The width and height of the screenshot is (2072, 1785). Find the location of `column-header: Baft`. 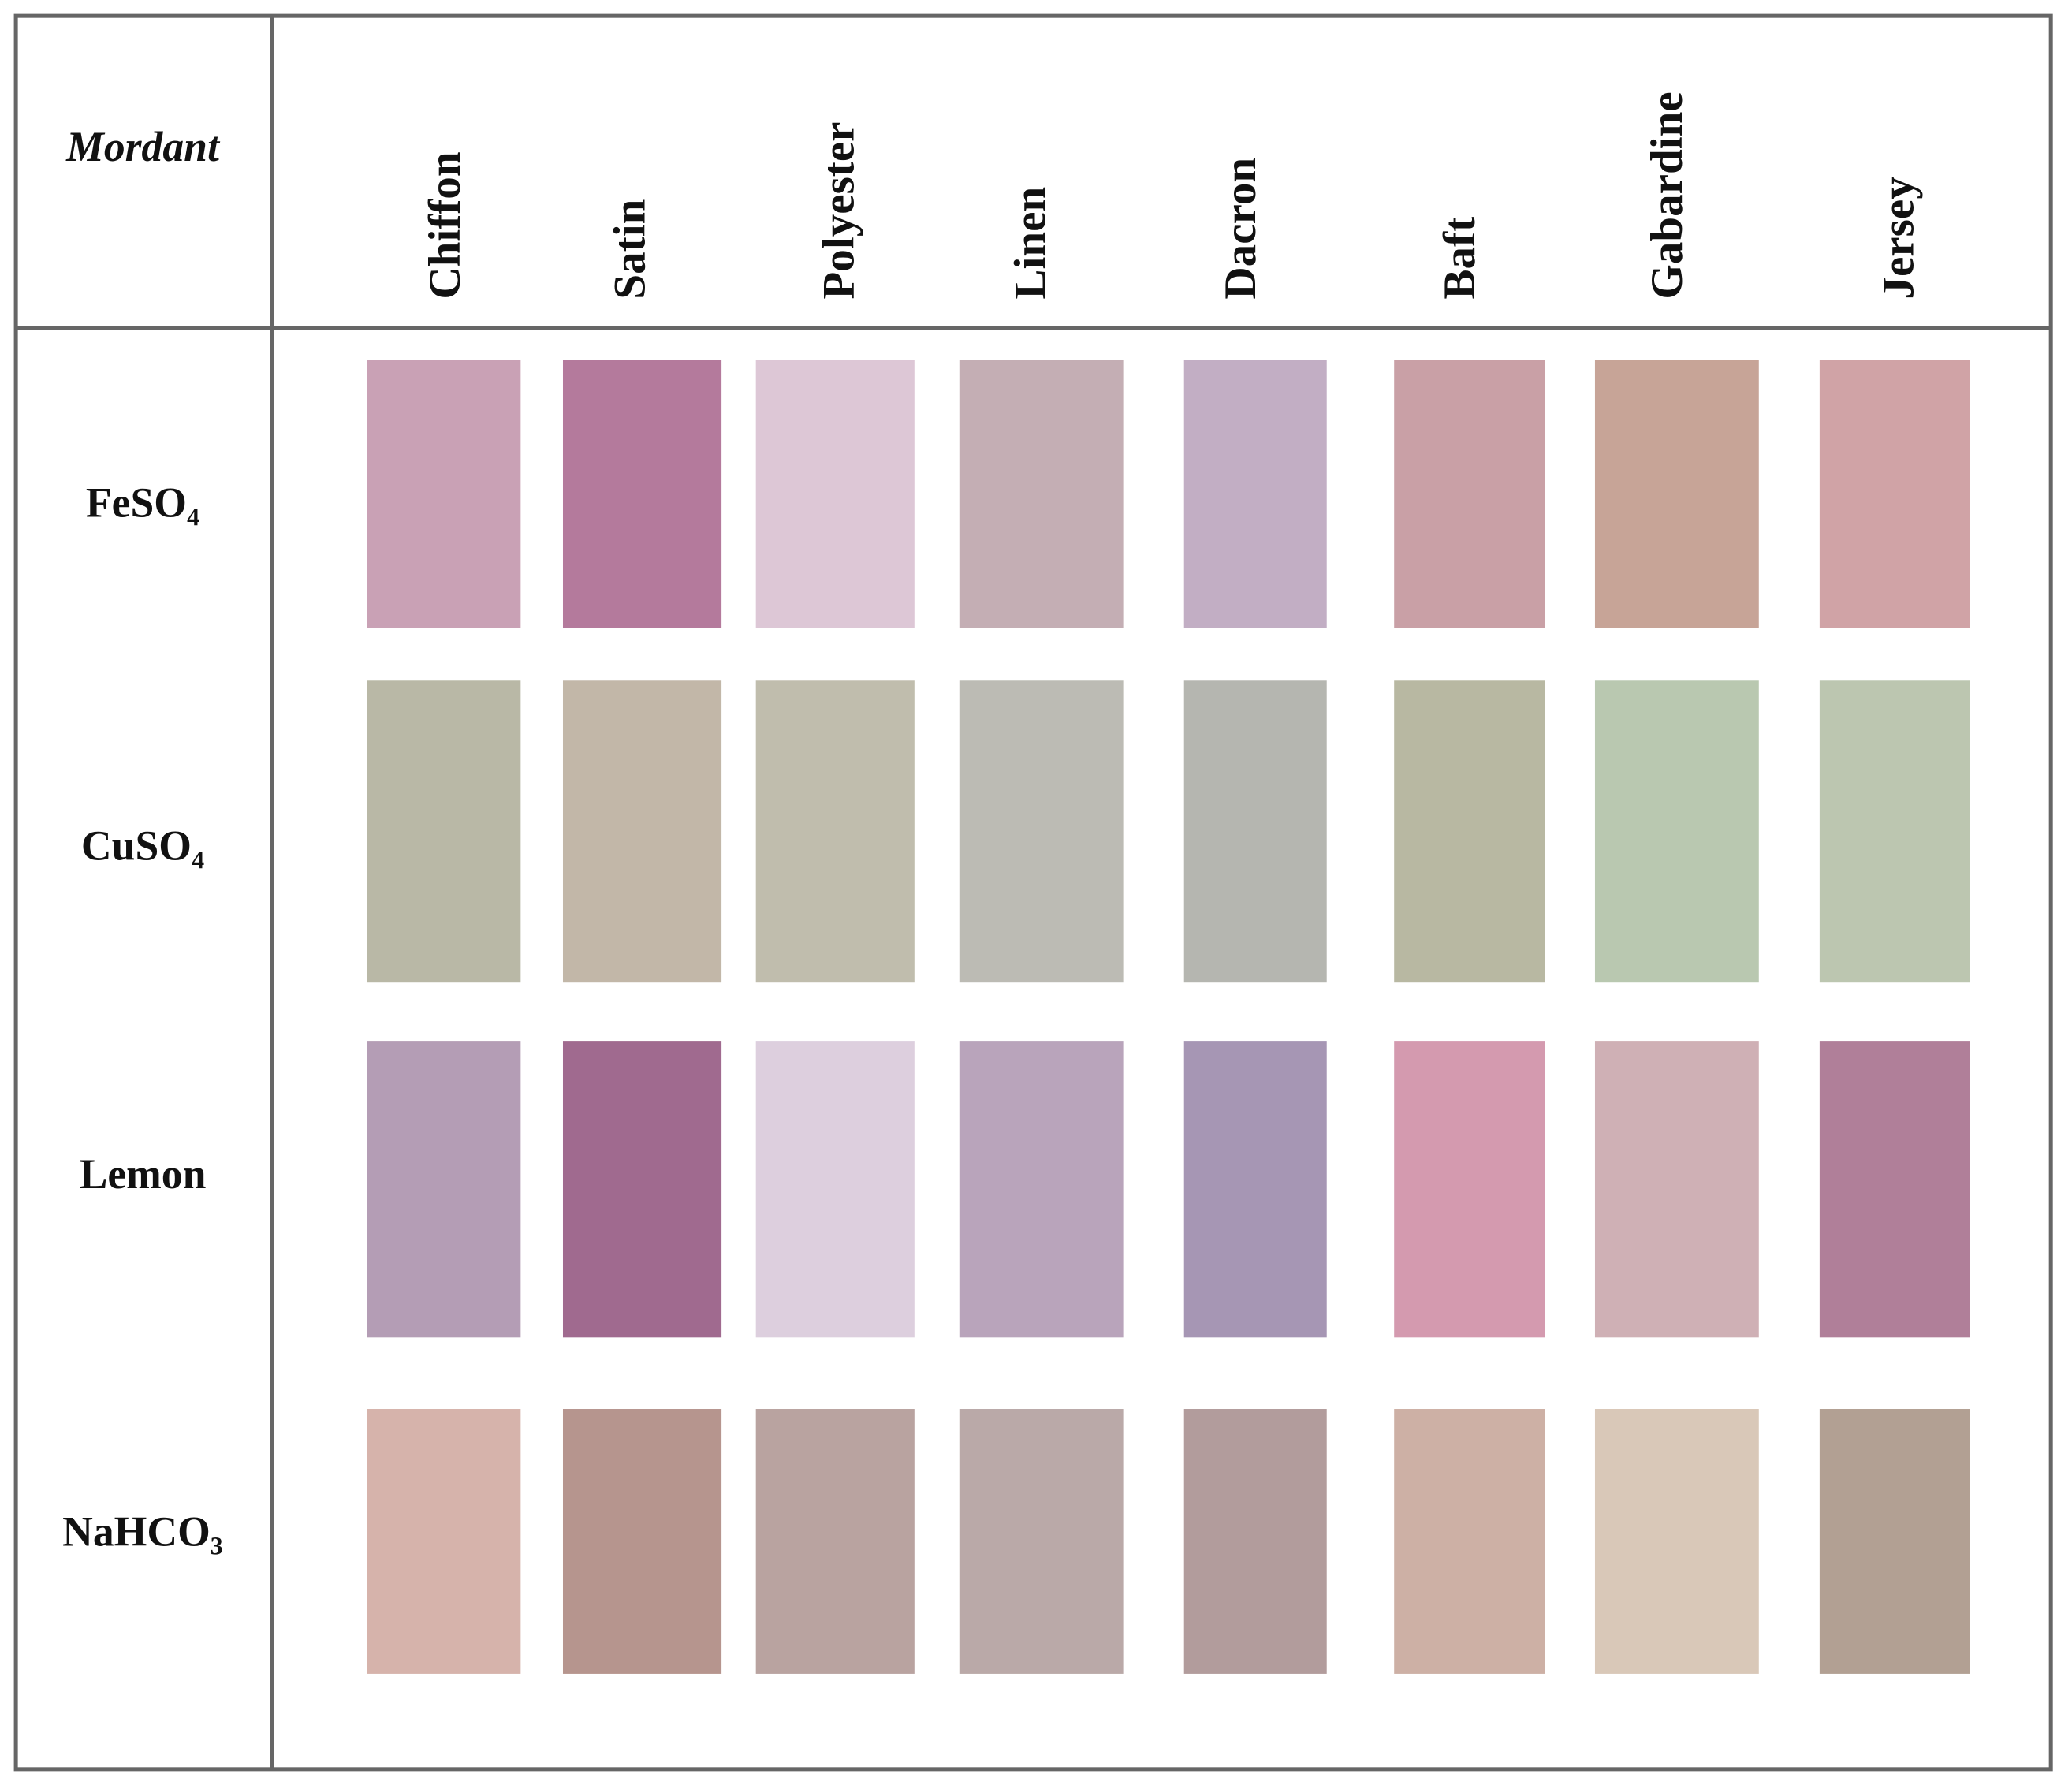

column-header: Baft is located at coordinates (1460, 258).